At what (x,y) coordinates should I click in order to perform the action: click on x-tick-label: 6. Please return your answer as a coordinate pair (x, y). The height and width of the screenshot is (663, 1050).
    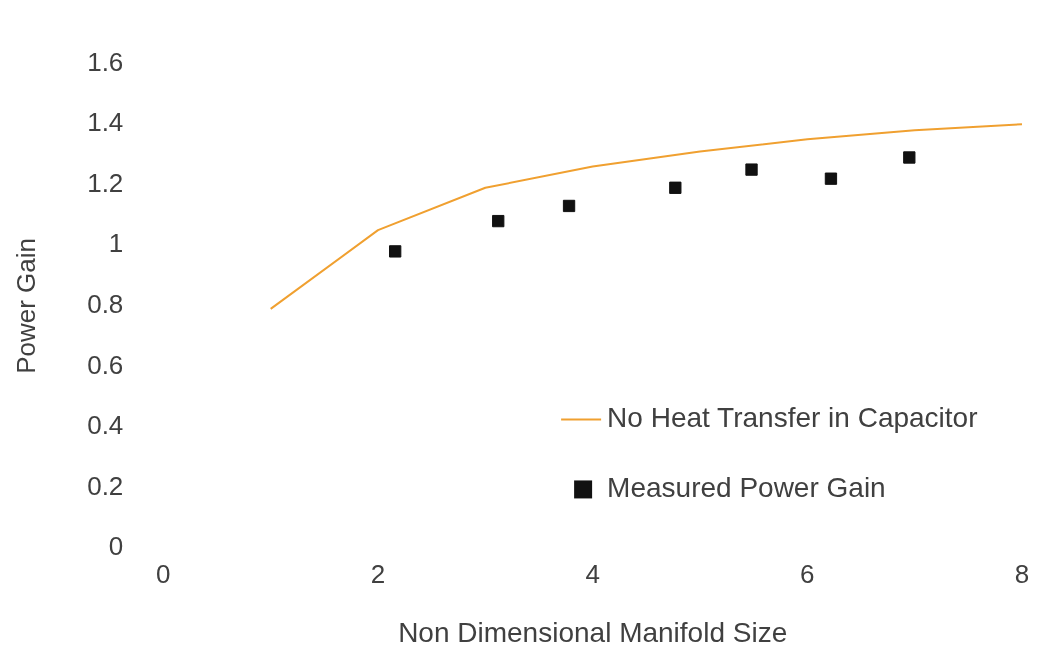
    Looking at the image, I should click on (807, 573).